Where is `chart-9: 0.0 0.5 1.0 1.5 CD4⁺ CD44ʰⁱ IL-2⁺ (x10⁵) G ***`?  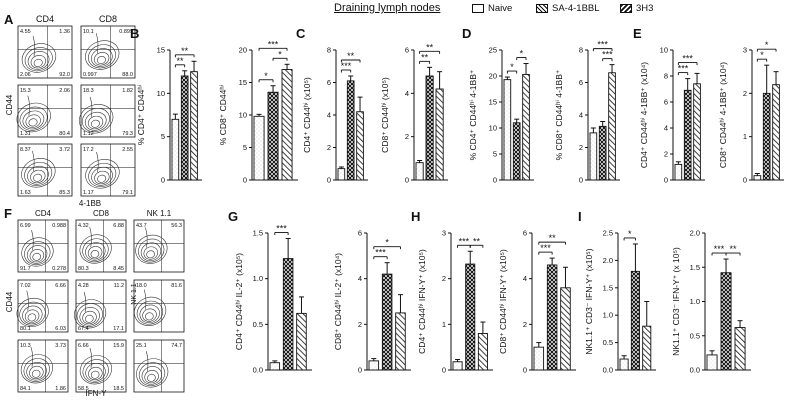 chart-9: 0.0 0.5 1.0 1.5 CD4⁺ CD44ʰⁱ IL-2⁺ (x10⁵) G *** is located at coordinates (270, 292).